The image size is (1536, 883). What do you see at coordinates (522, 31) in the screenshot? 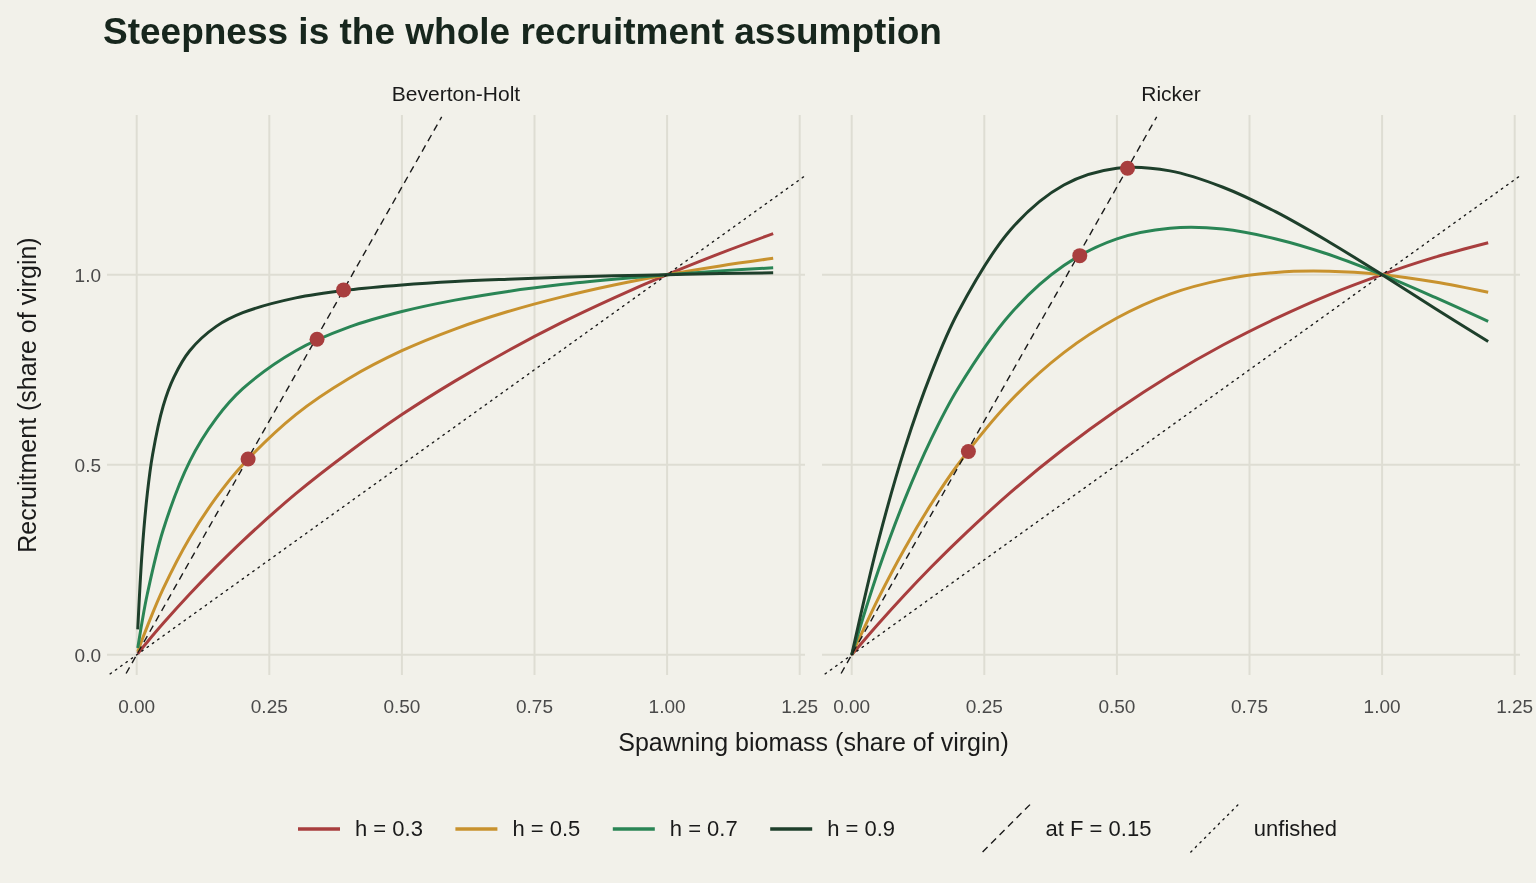
I see `chart-title: Steepness is the whole recruitment assumption` at bounding box center [522, 31].